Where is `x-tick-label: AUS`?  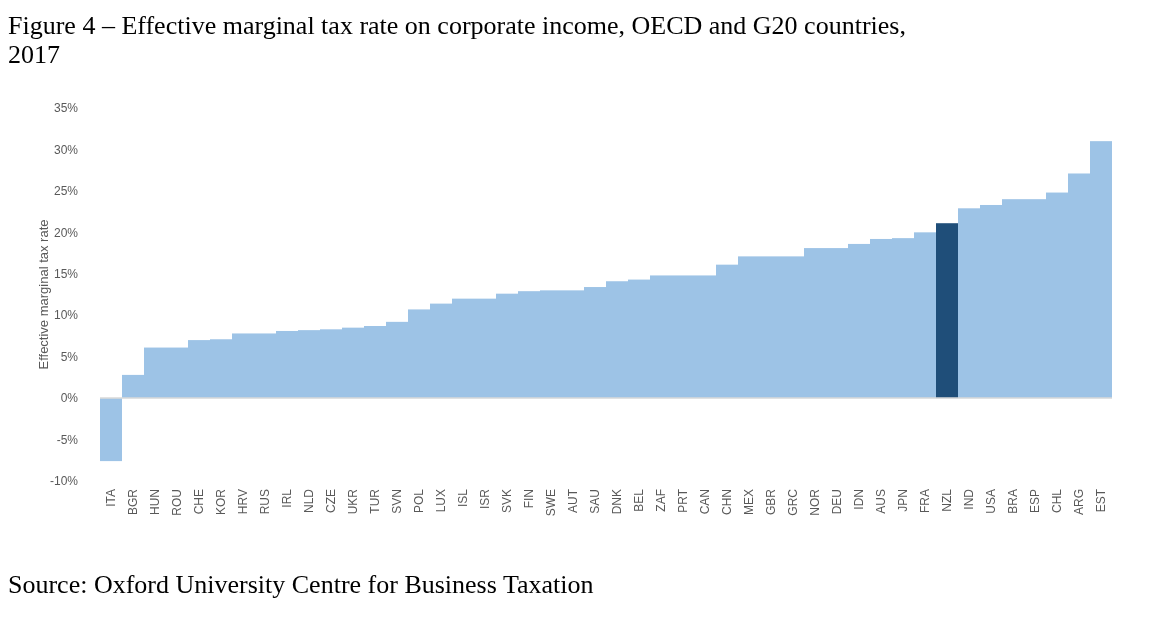 x-tick-label: AUS is located at coordinates (881, 501).